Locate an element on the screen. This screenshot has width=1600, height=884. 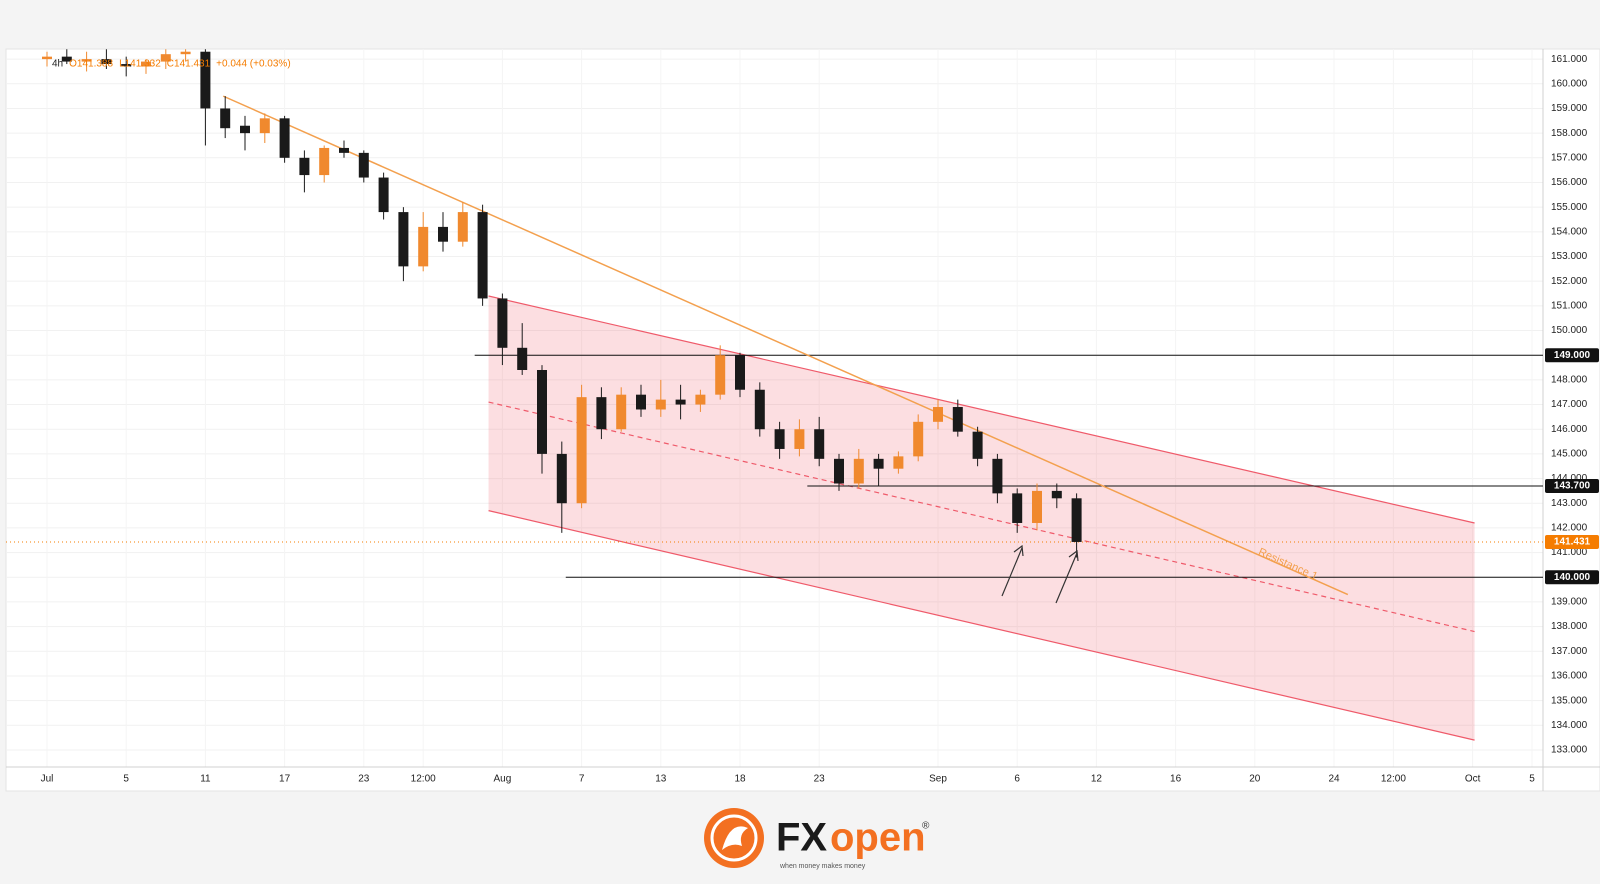
header-low: L141.332 is located at coordinates (140, 64).